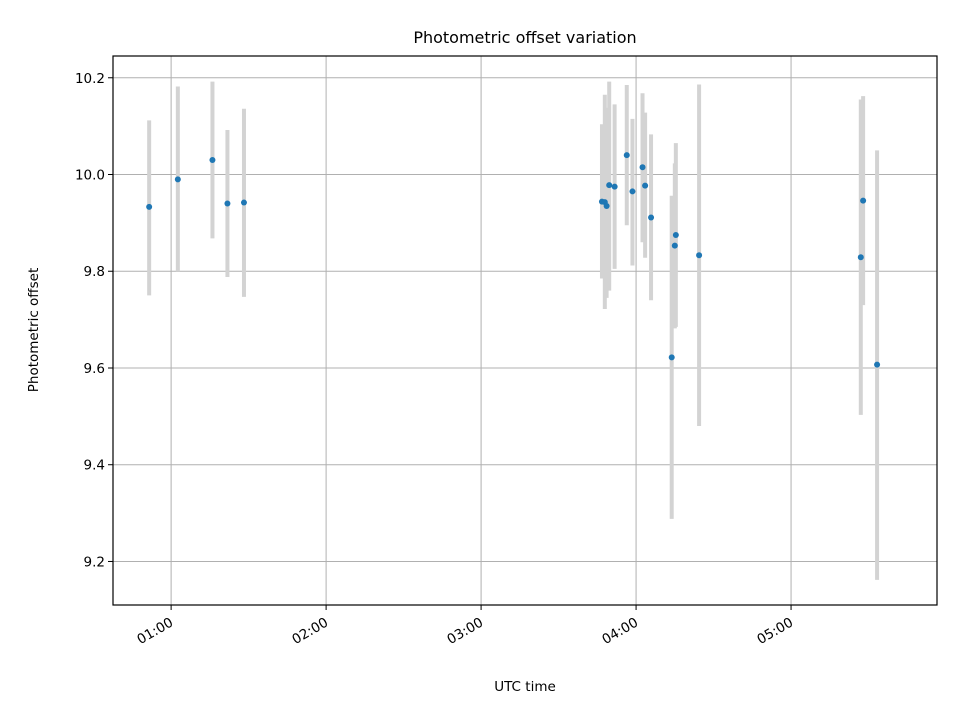 The height and width of the screenshot is (720, 960). I want to click on y-axis-label: Photometric offset, so click(34, 330).